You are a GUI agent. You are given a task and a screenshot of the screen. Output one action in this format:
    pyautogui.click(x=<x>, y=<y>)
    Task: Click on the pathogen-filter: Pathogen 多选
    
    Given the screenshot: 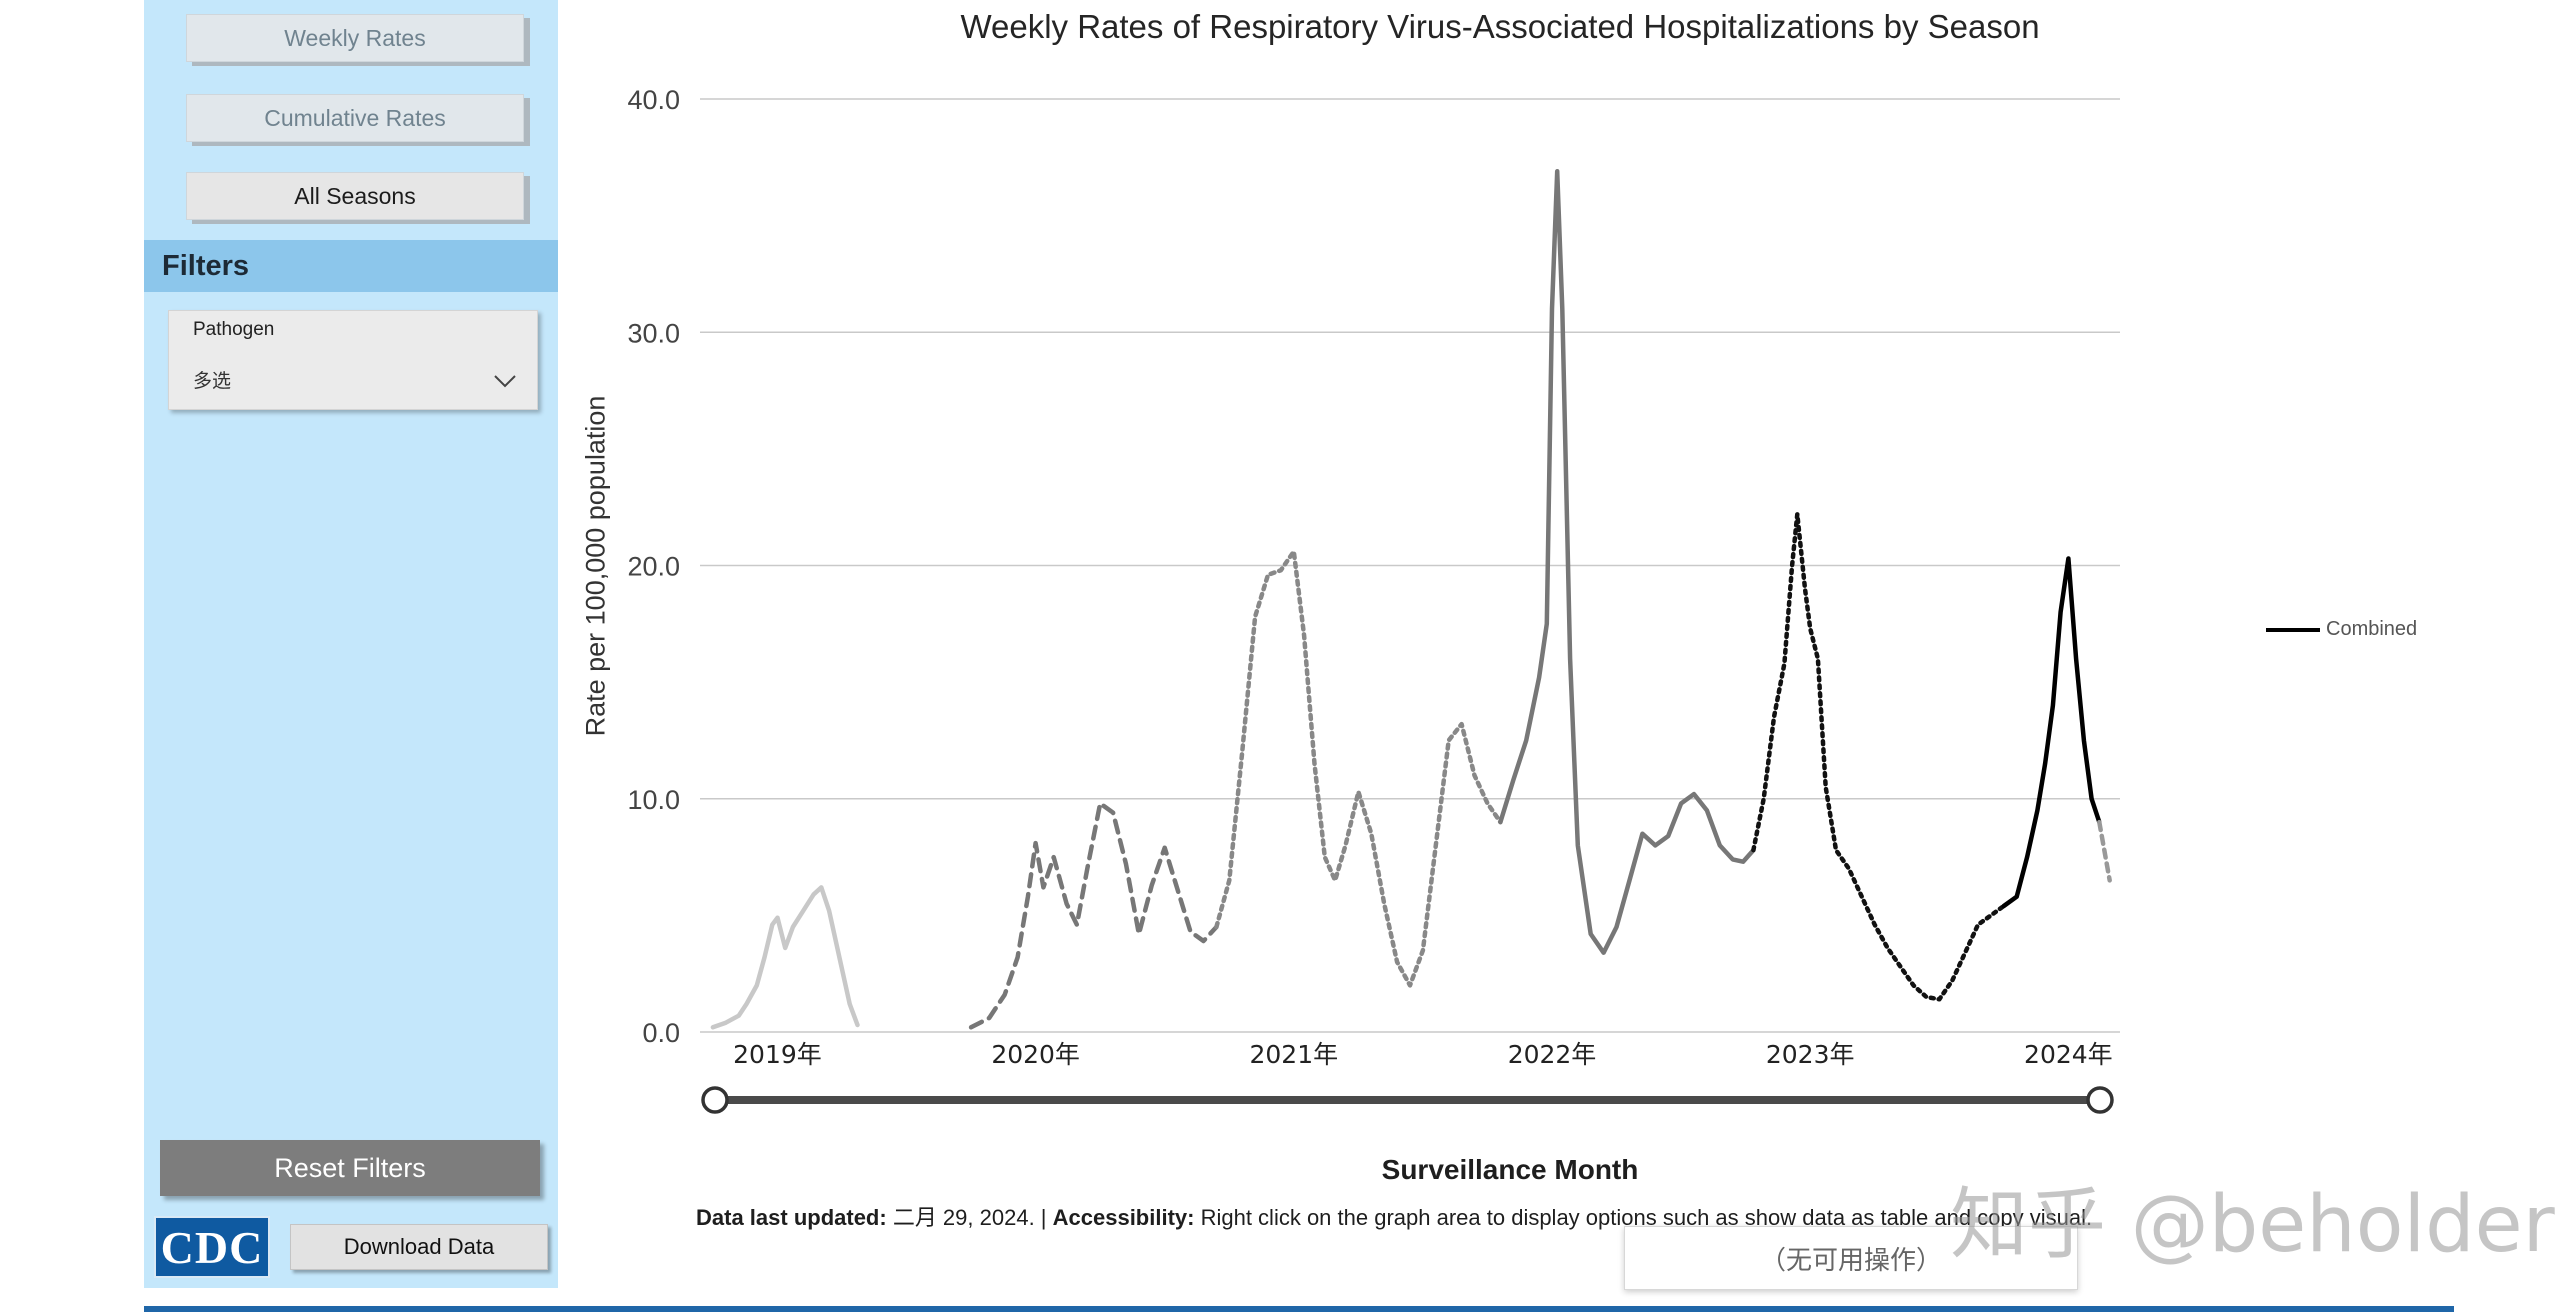 What is the action you would take?
    pyautogui.click(x=353, y=360)
    